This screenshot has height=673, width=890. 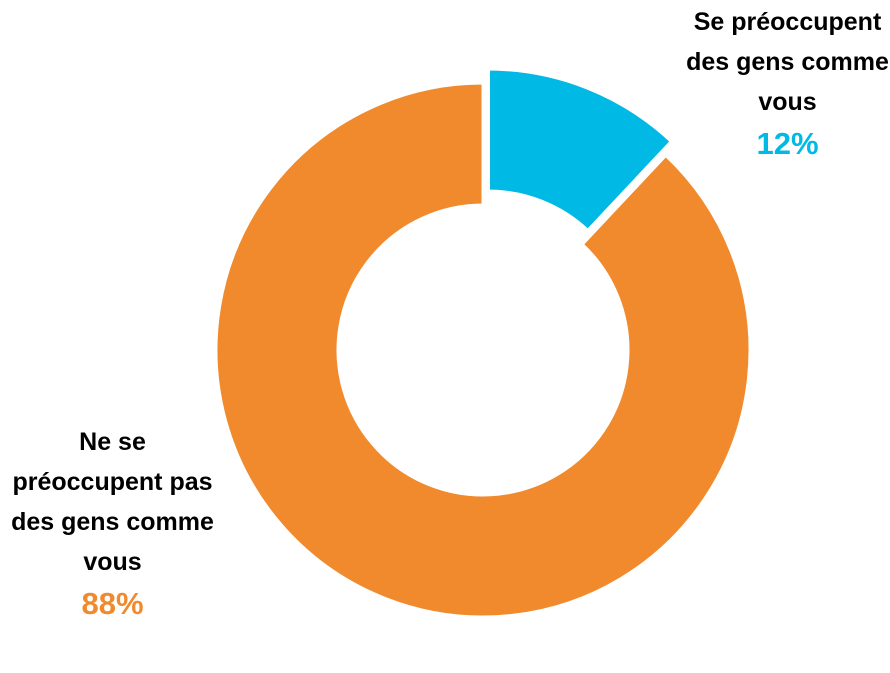 I want to click on category-label: Se préoccupent des gens comme vous, so click(x=787, y=62).